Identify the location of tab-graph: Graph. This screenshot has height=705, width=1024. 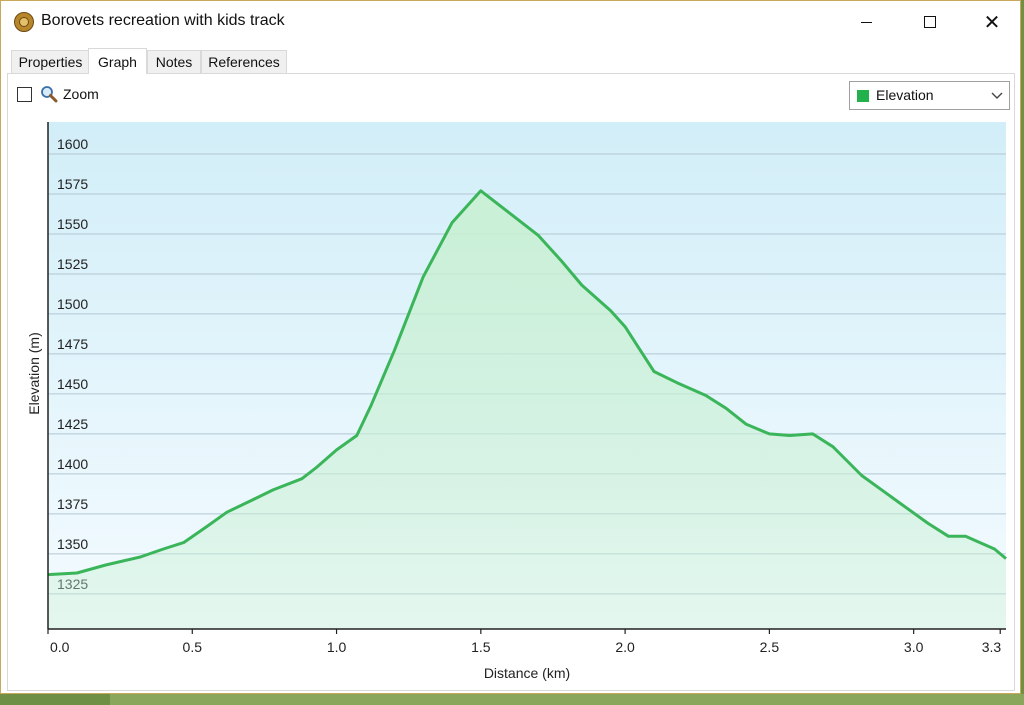
(117, 61).